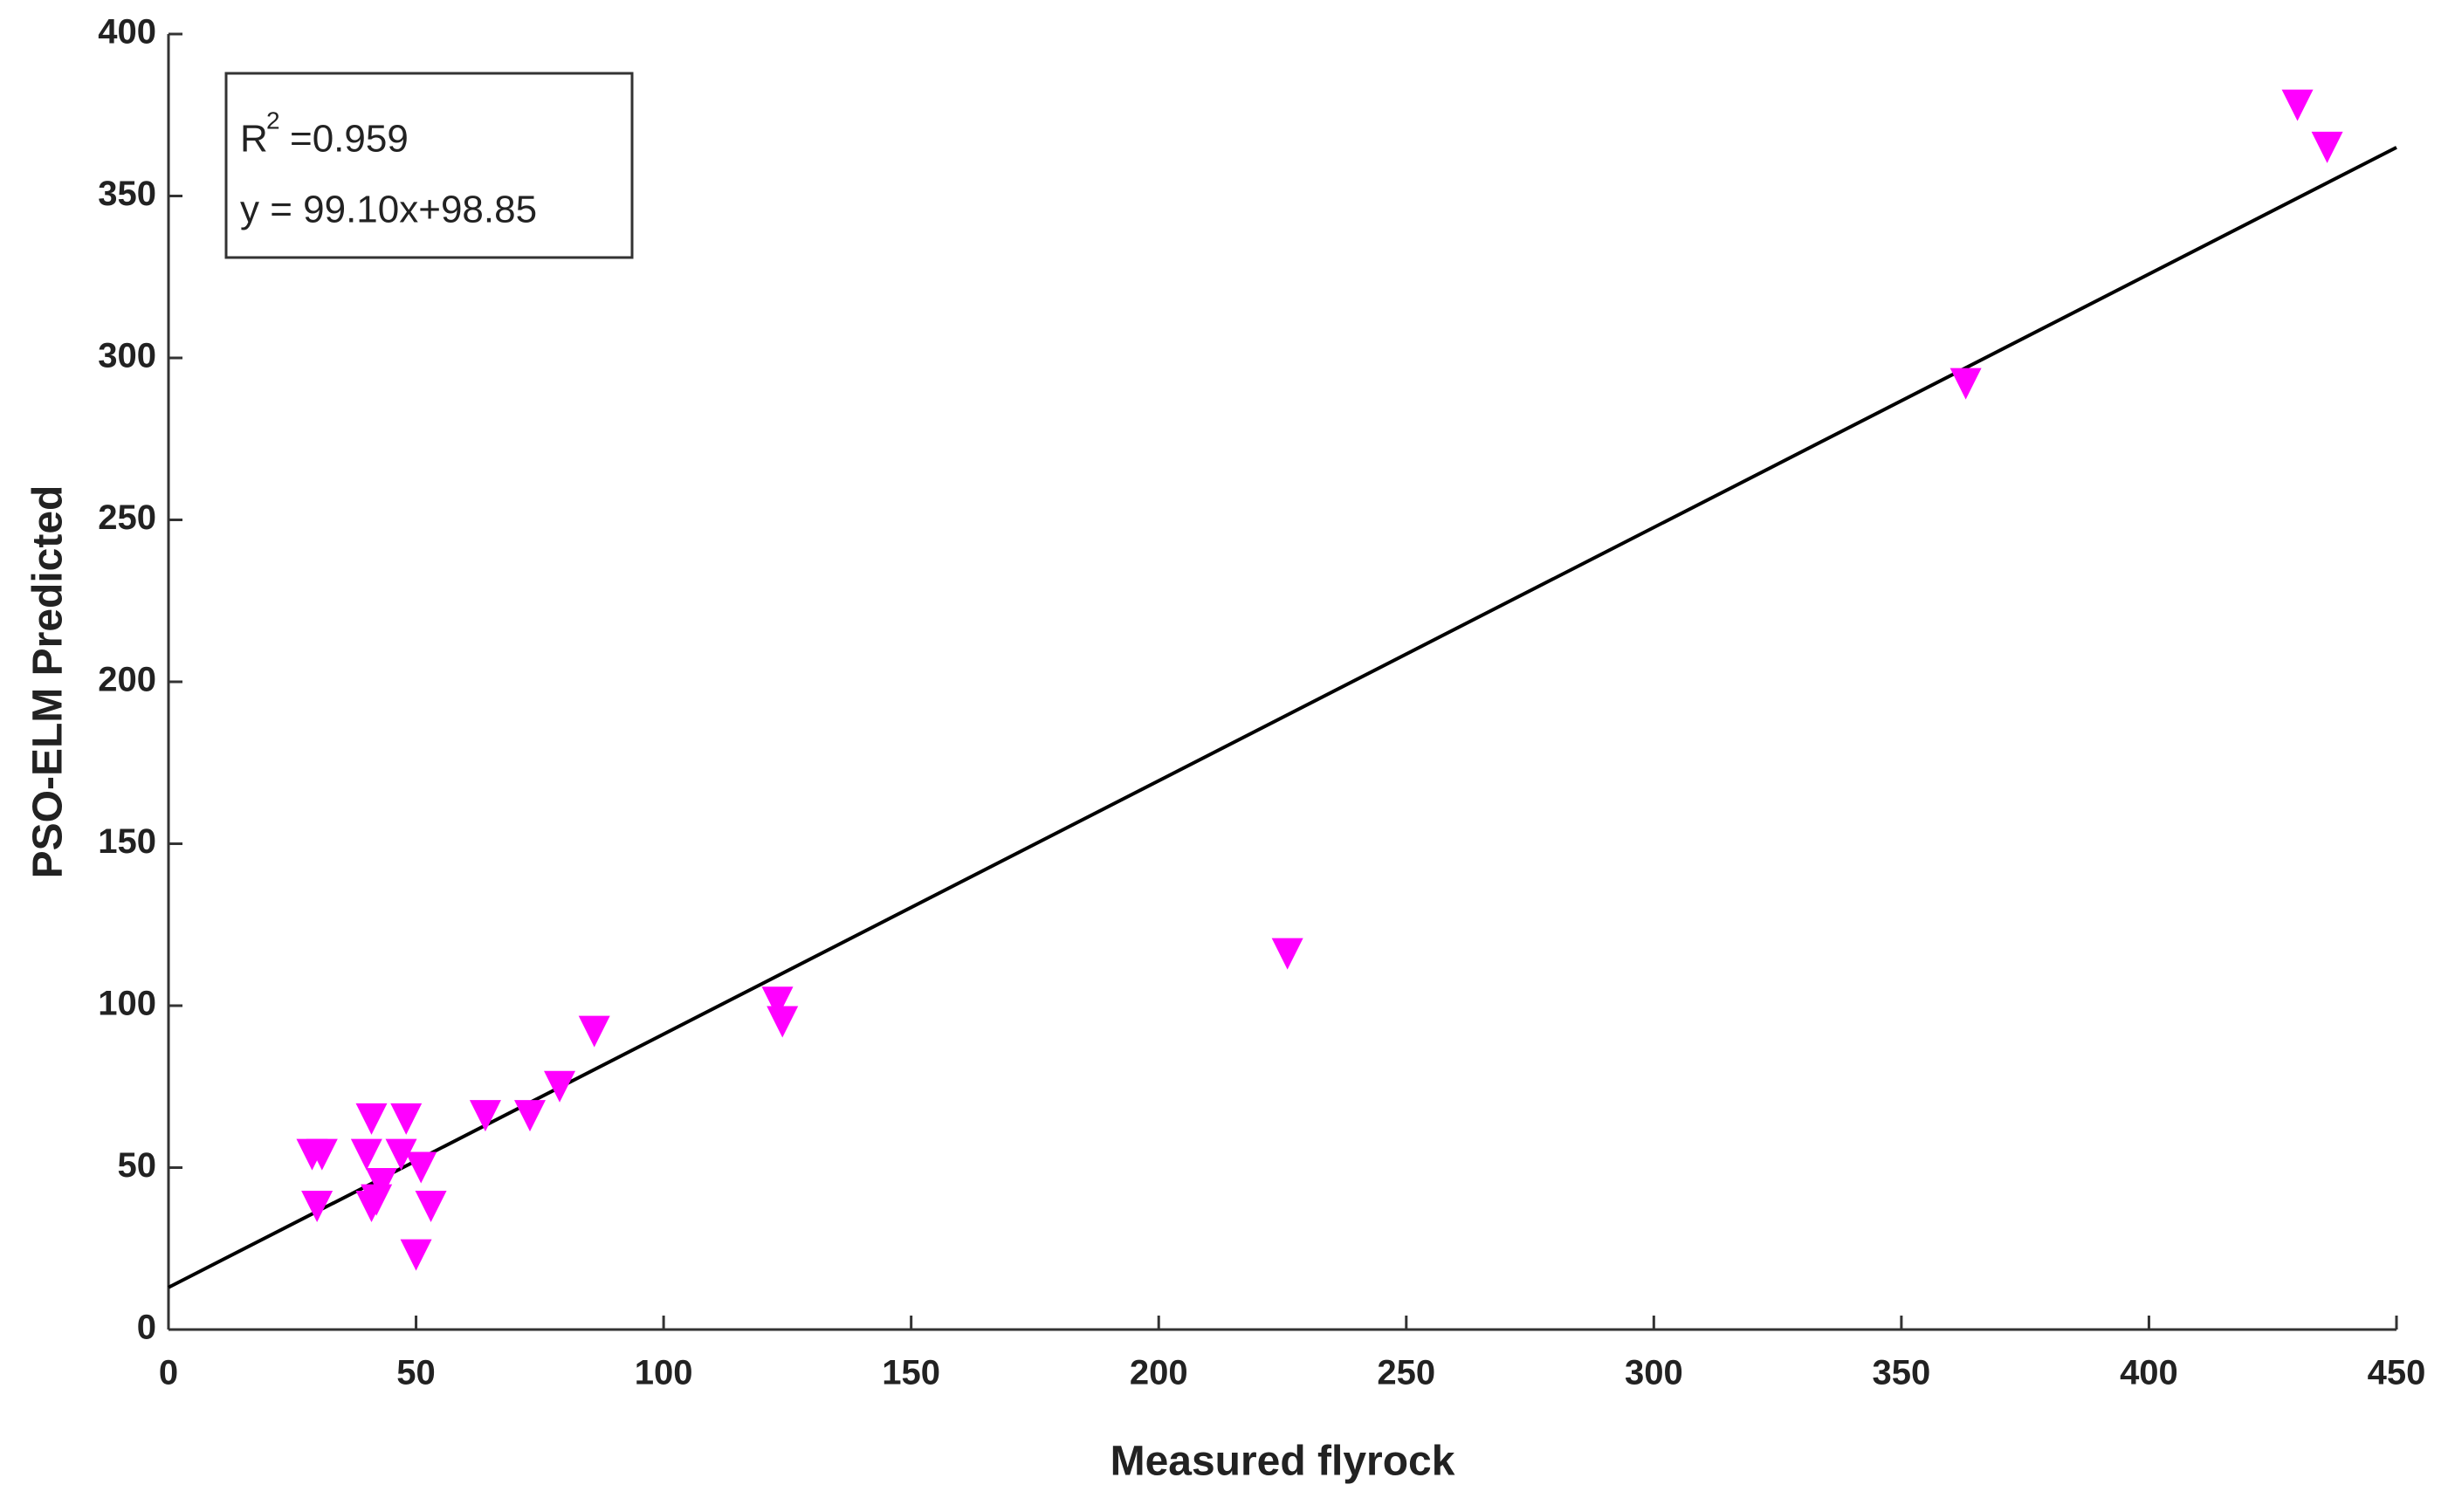 This screenshot has height=1512, width=2448. What do you see at coordinates (2149, 1373) in the screenshot?
I see `x-tick-label: 400` at bounding box center [2149, 1373].